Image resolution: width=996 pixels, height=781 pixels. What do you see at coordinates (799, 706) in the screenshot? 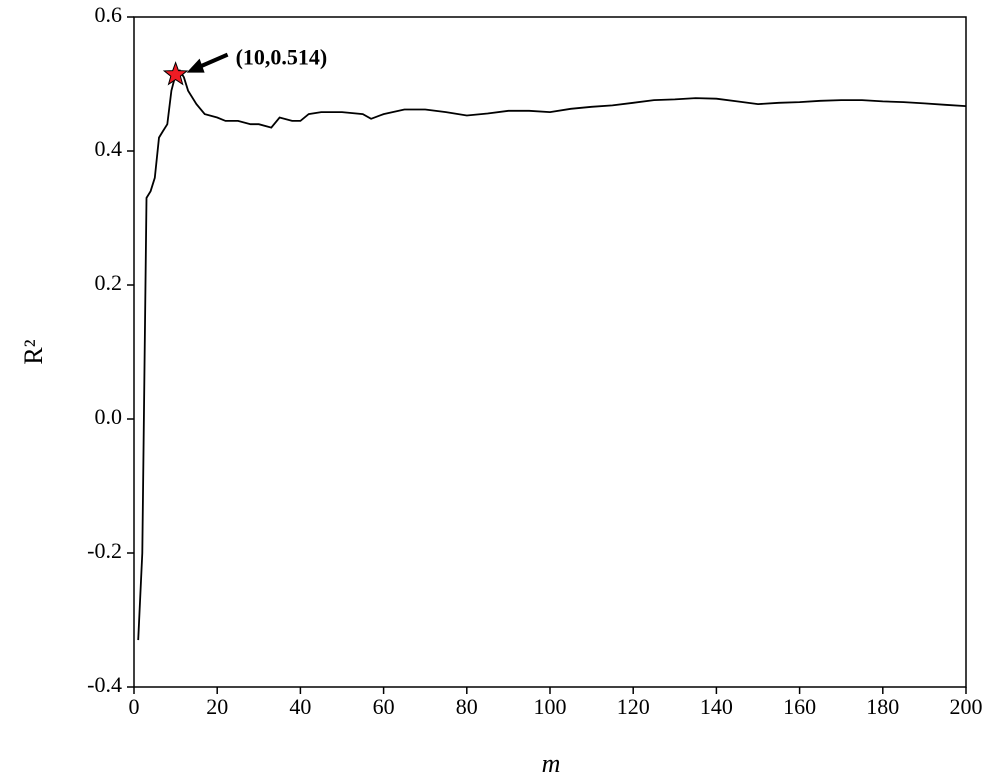
I see `x-tick-label: 160` at bounding box center [799, 706].